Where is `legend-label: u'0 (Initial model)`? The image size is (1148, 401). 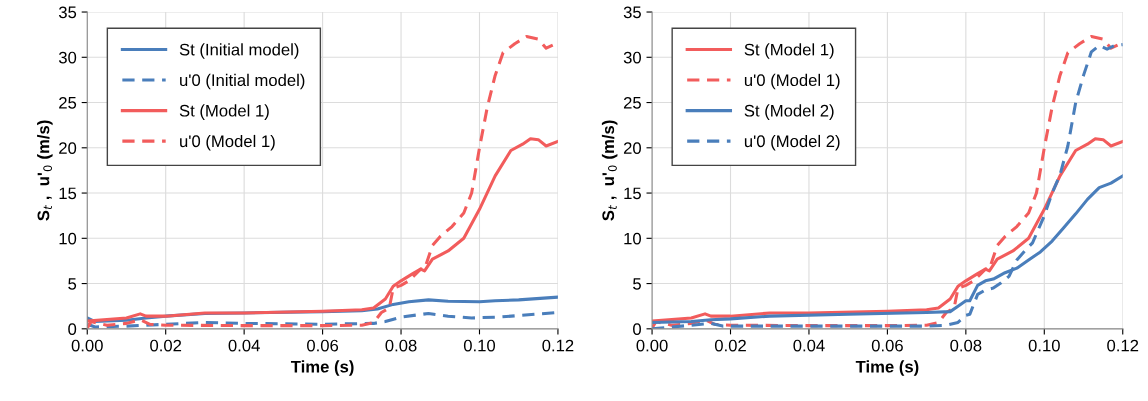
legend-label: u'0 (Initial model) is located at coordinates (242, 81).